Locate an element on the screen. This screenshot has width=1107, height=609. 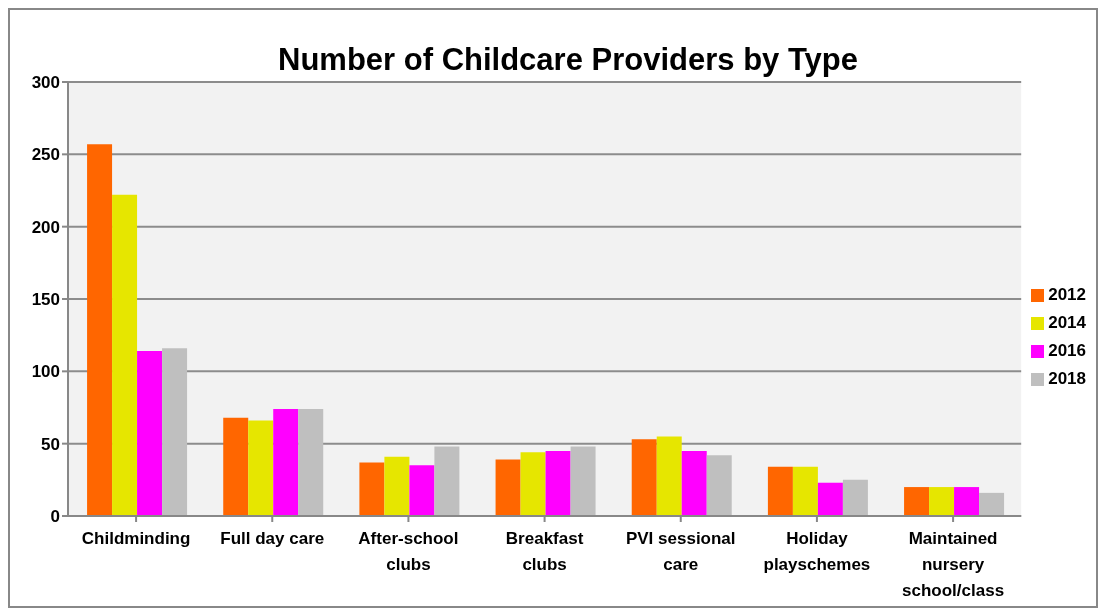
x-tick-label: PVI sessional care is located at coordinates (680, 551).